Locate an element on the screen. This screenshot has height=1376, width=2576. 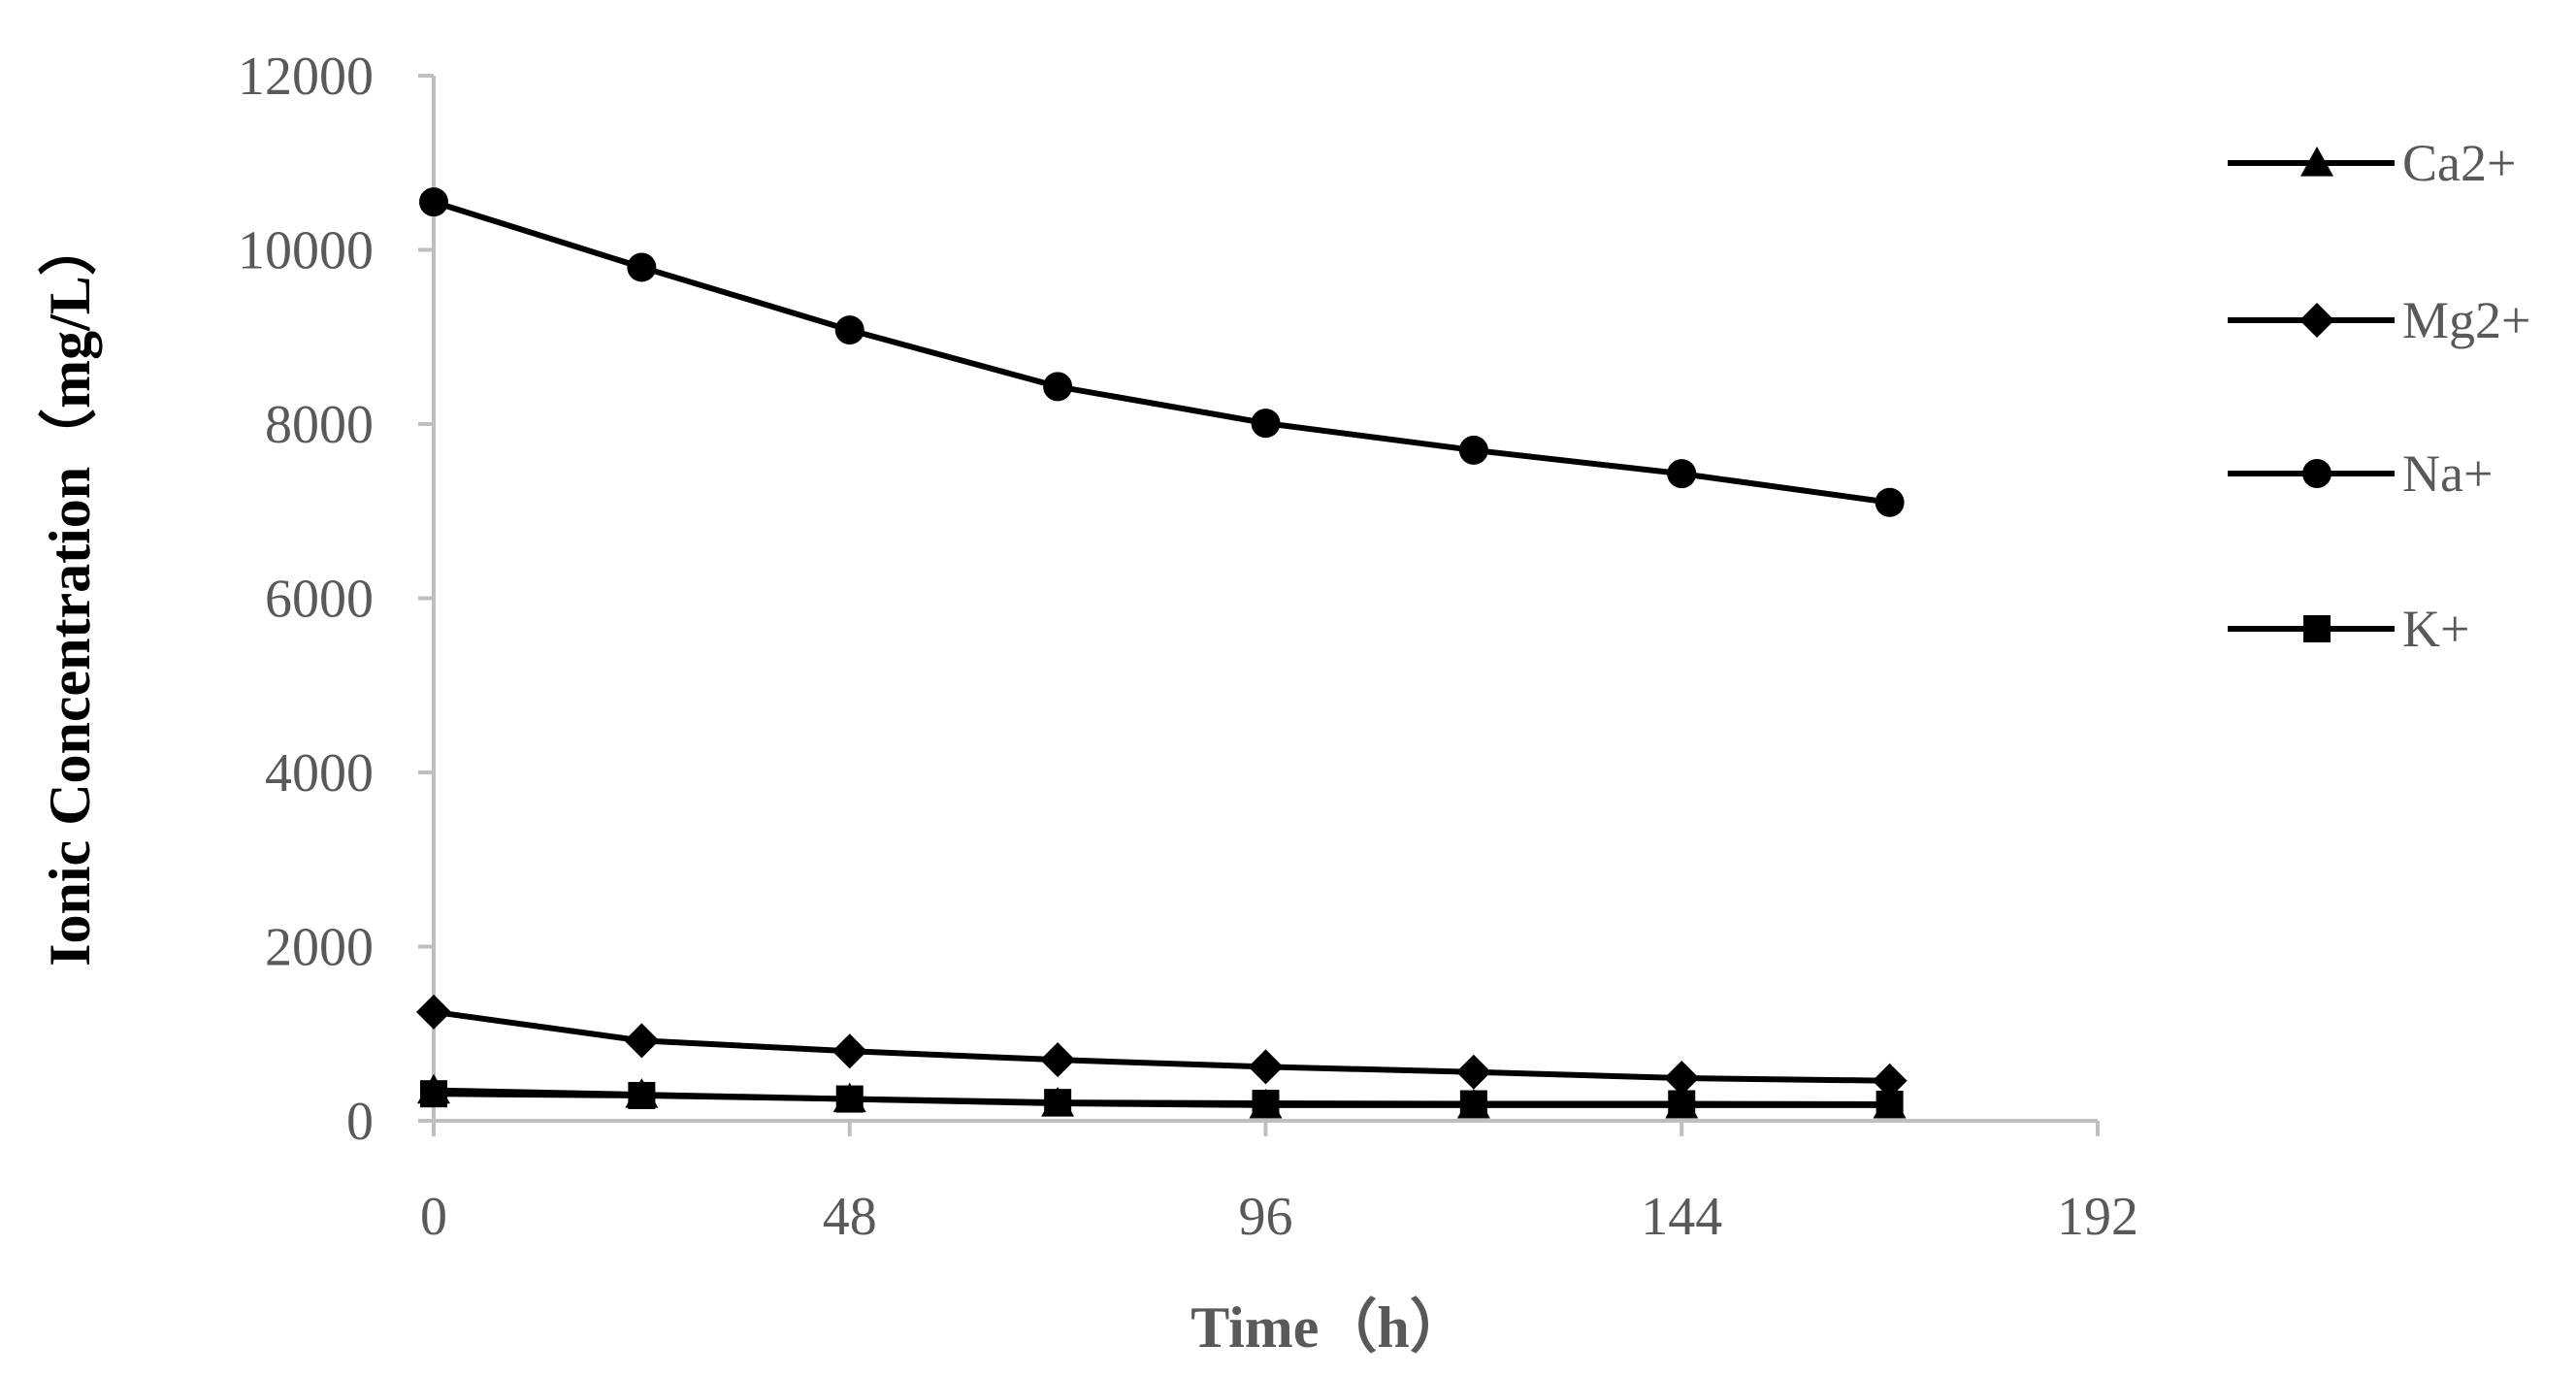
legend-item-na: Na+ is located at coordinates (2360, 473).